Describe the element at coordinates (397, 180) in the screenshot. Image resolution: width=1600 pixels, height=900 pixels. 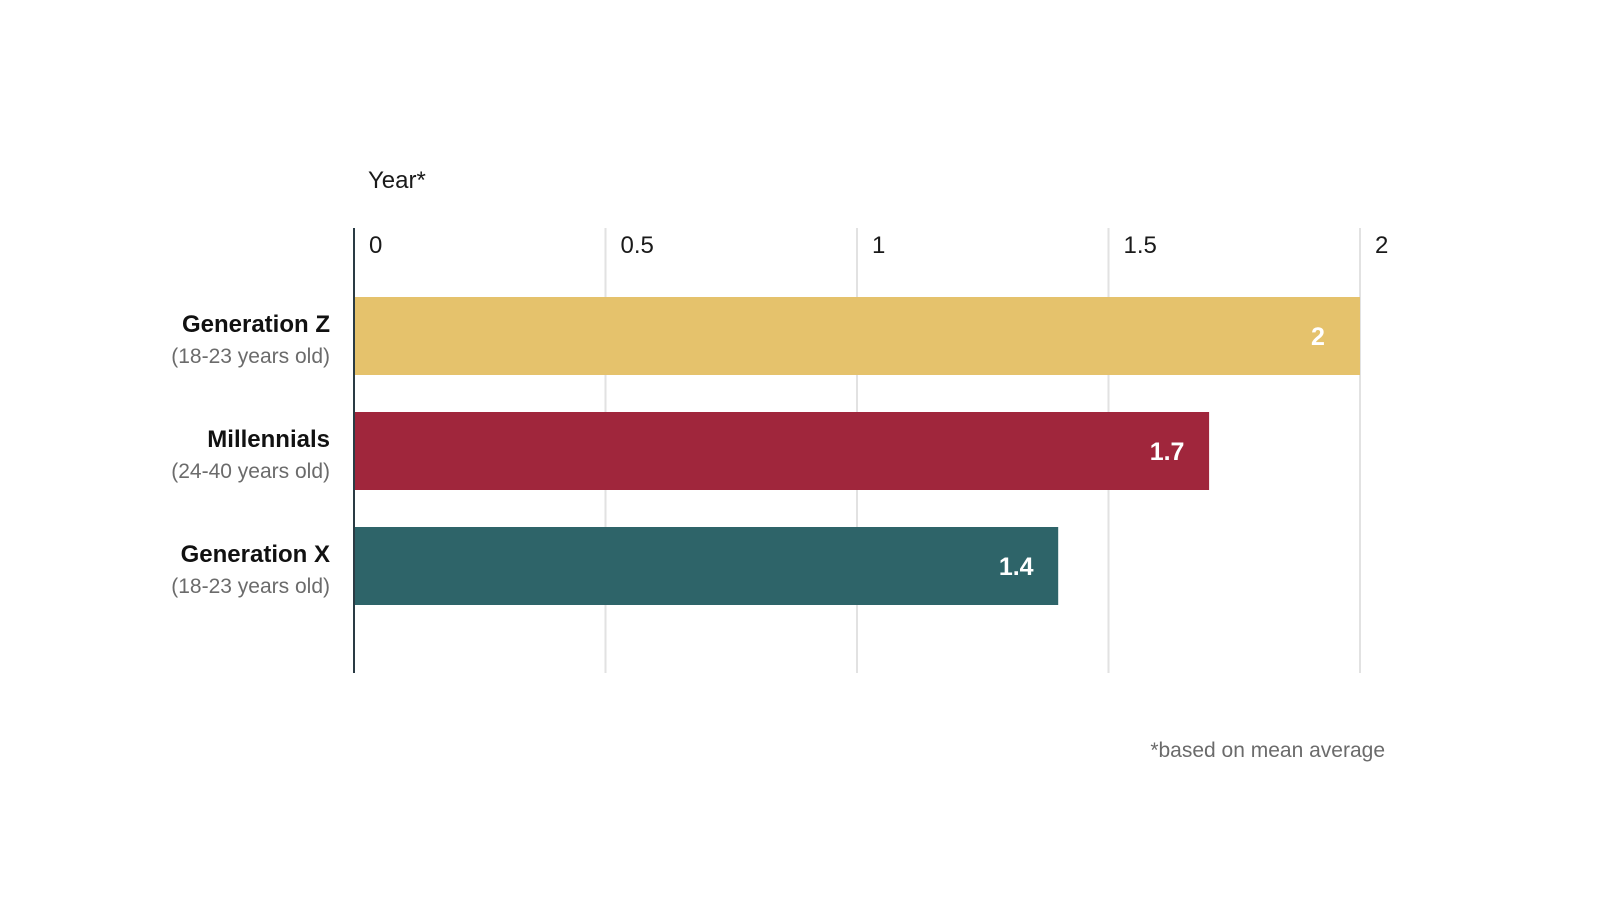
I see `x-axis-title: Year*` at that location.